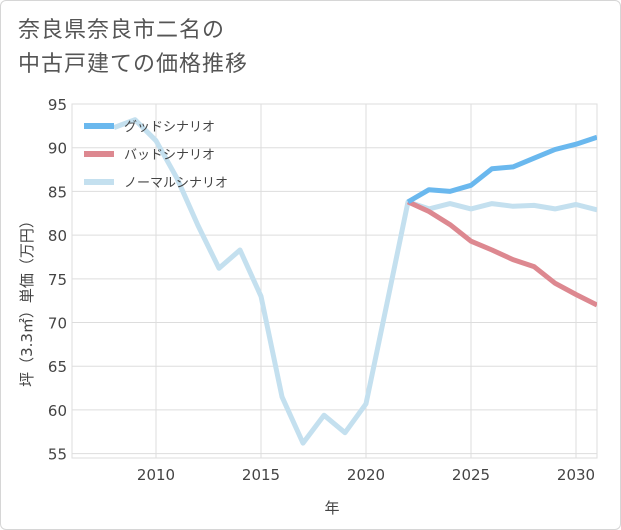 This screenshot has height=530, width=621. I want to click on x-axis-ticks: 2010 2015 2020 2025 2030, so click(366, 475).